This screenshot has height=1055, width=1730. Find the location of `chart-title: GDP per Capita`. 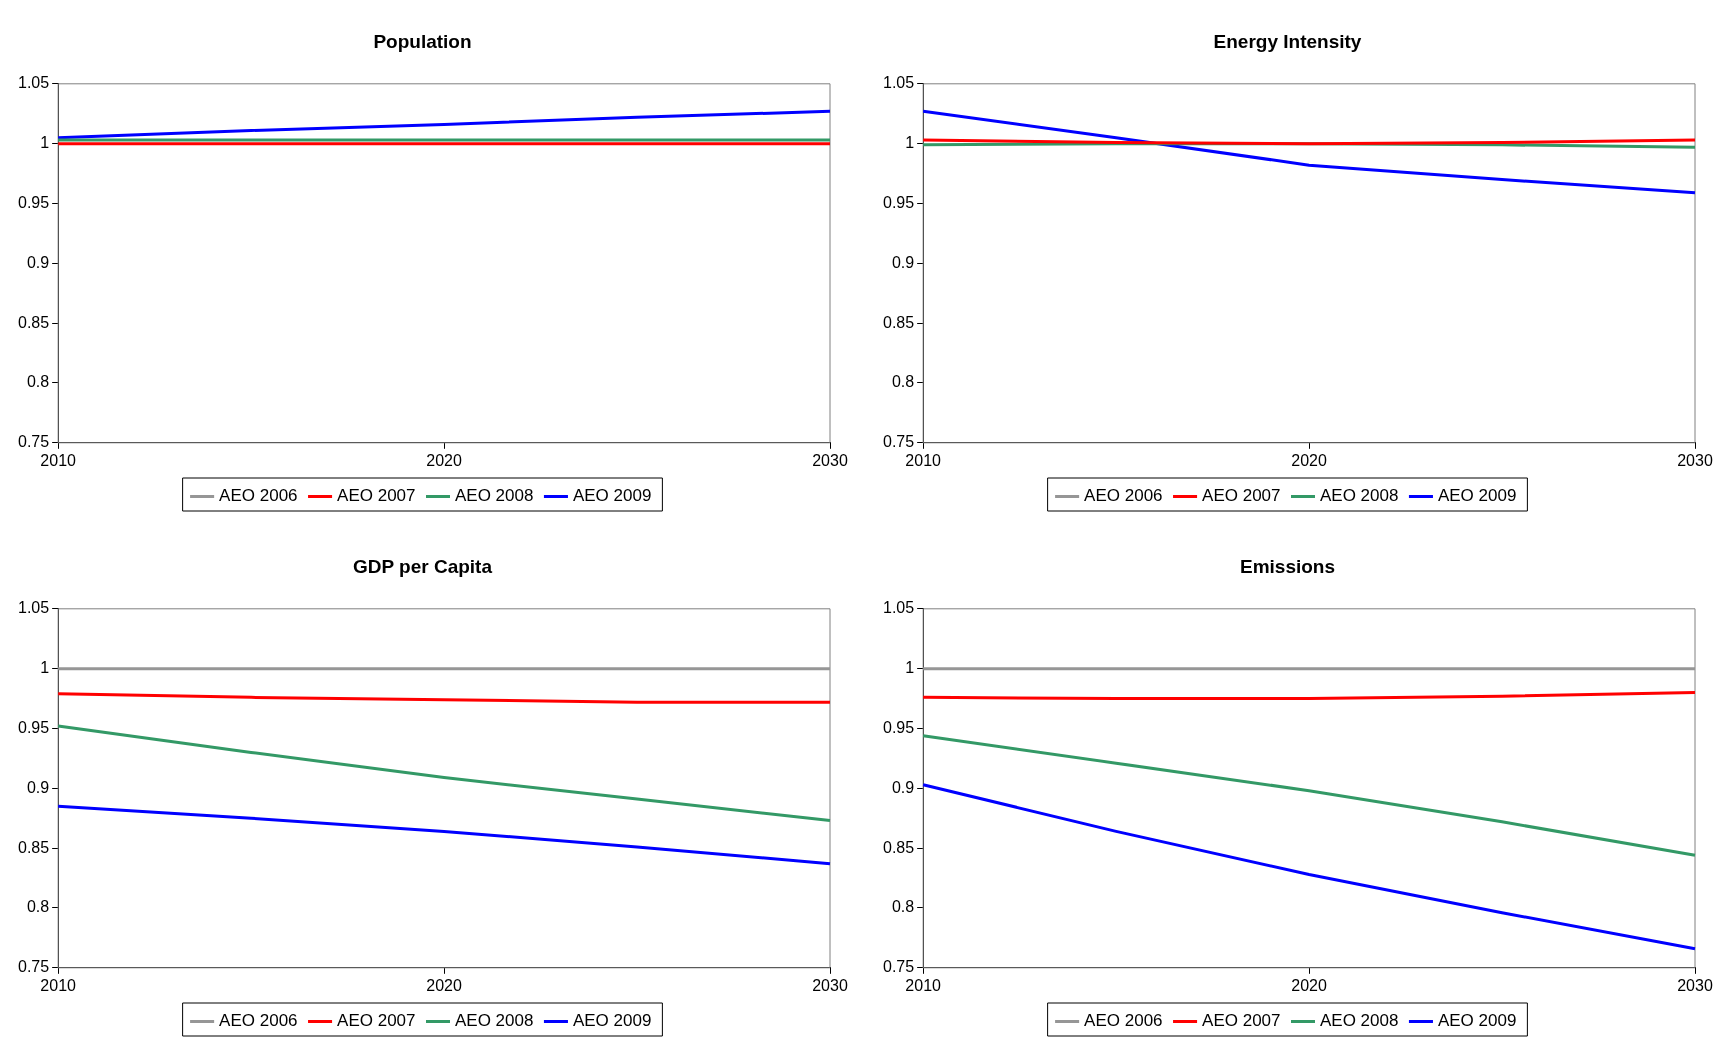

chart-title: GDP per Capita is located at coordinates (422, 566).